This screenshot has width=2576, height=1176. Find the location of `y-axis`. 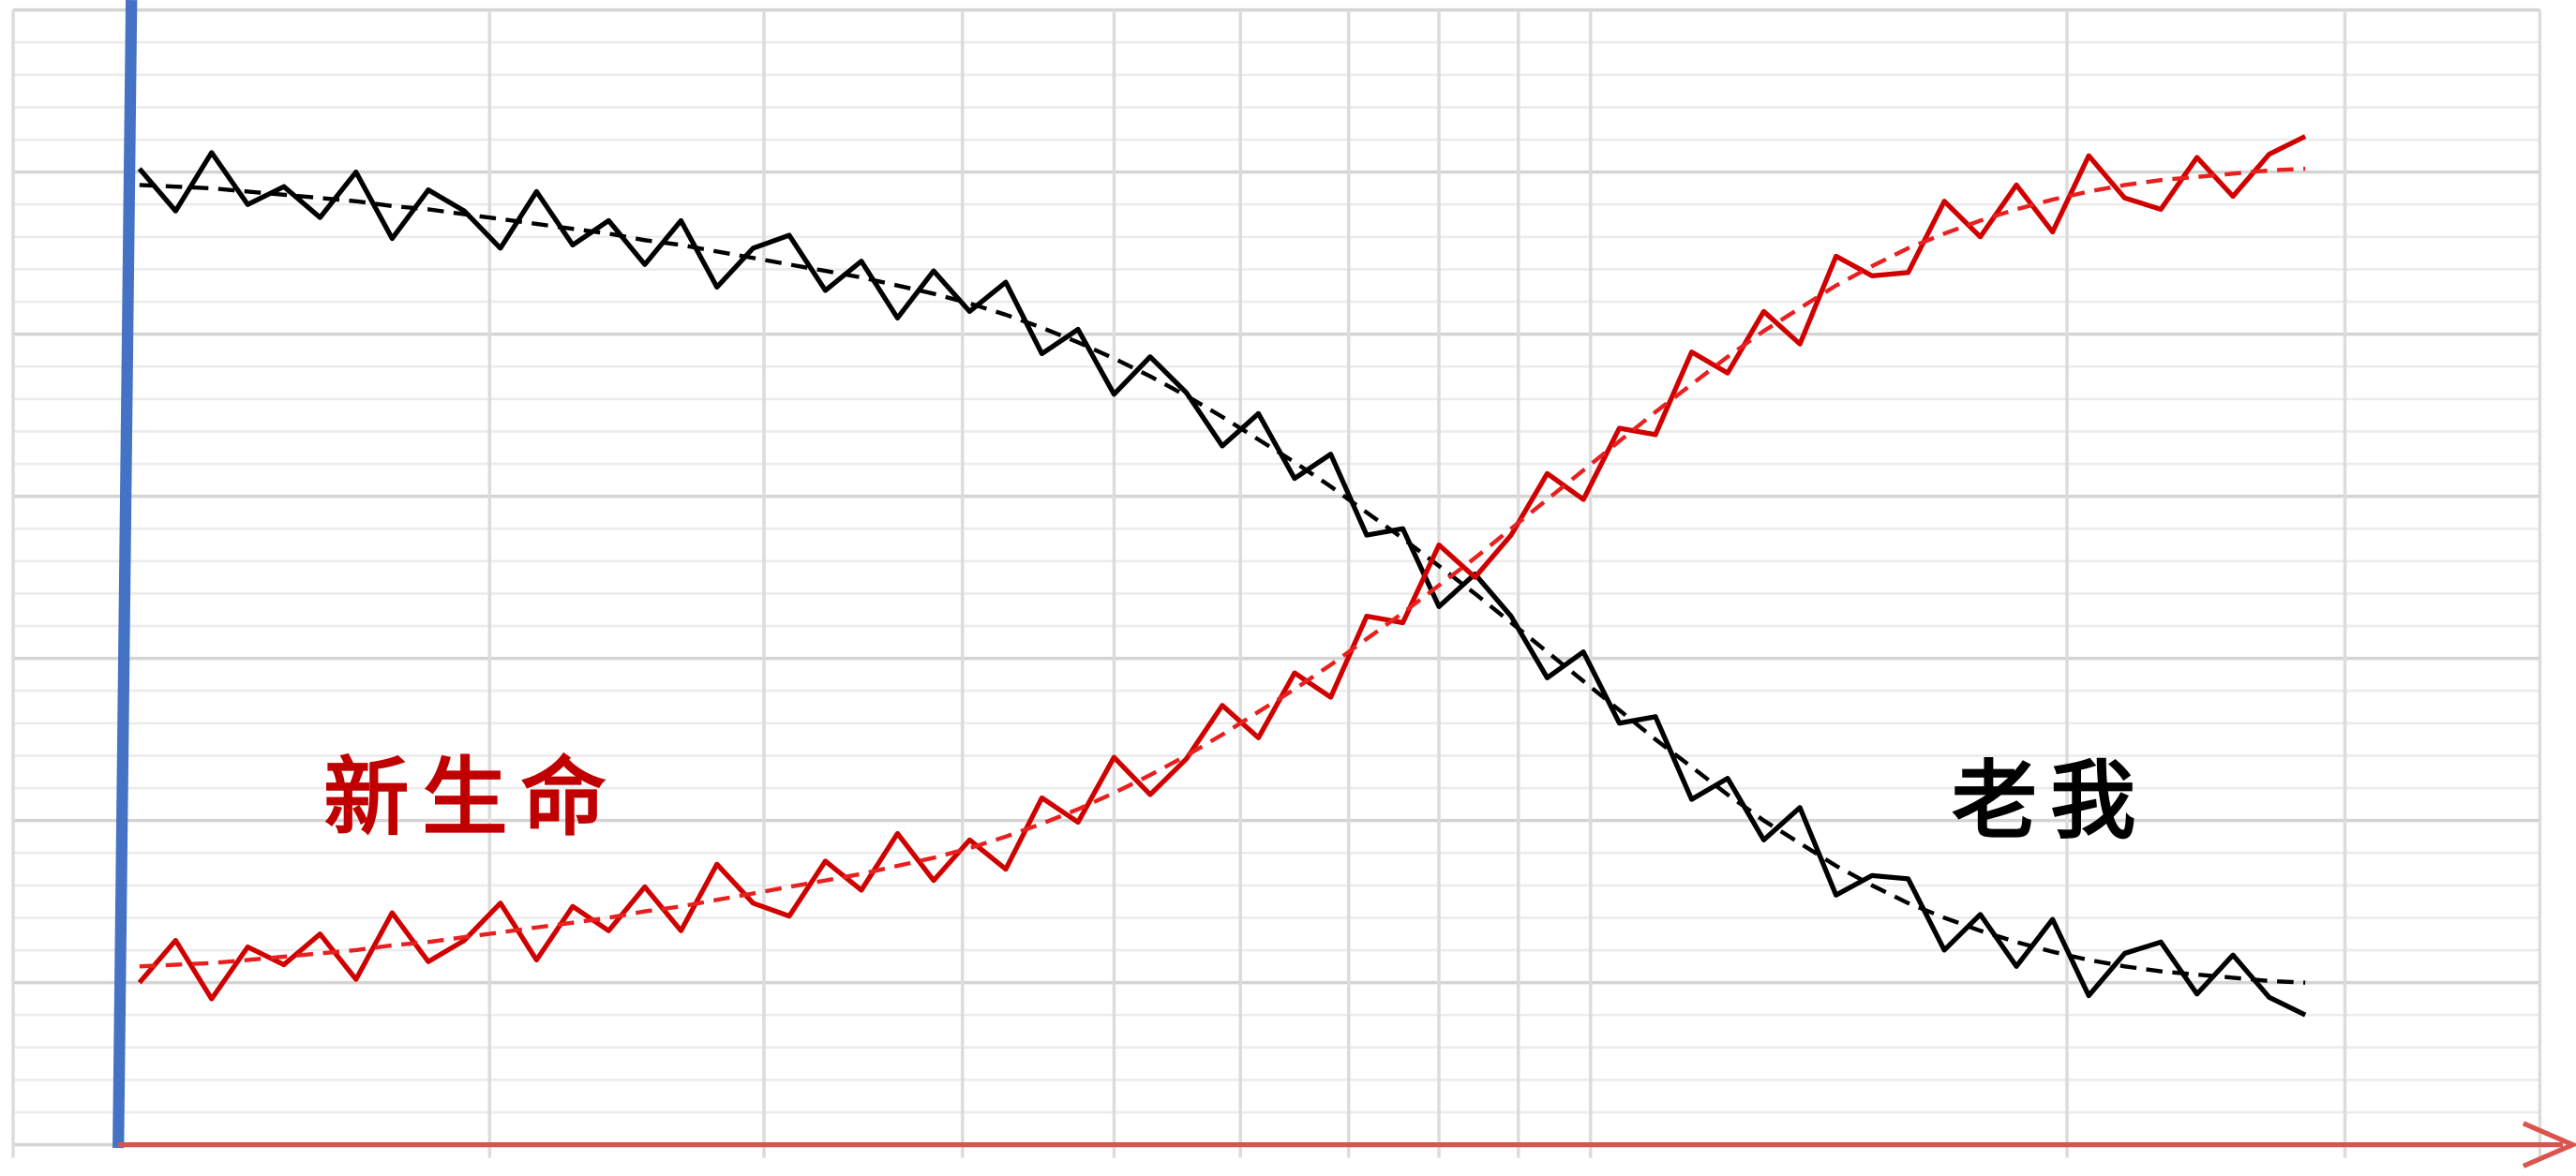

y-axis is located at coordinates (125, 574).